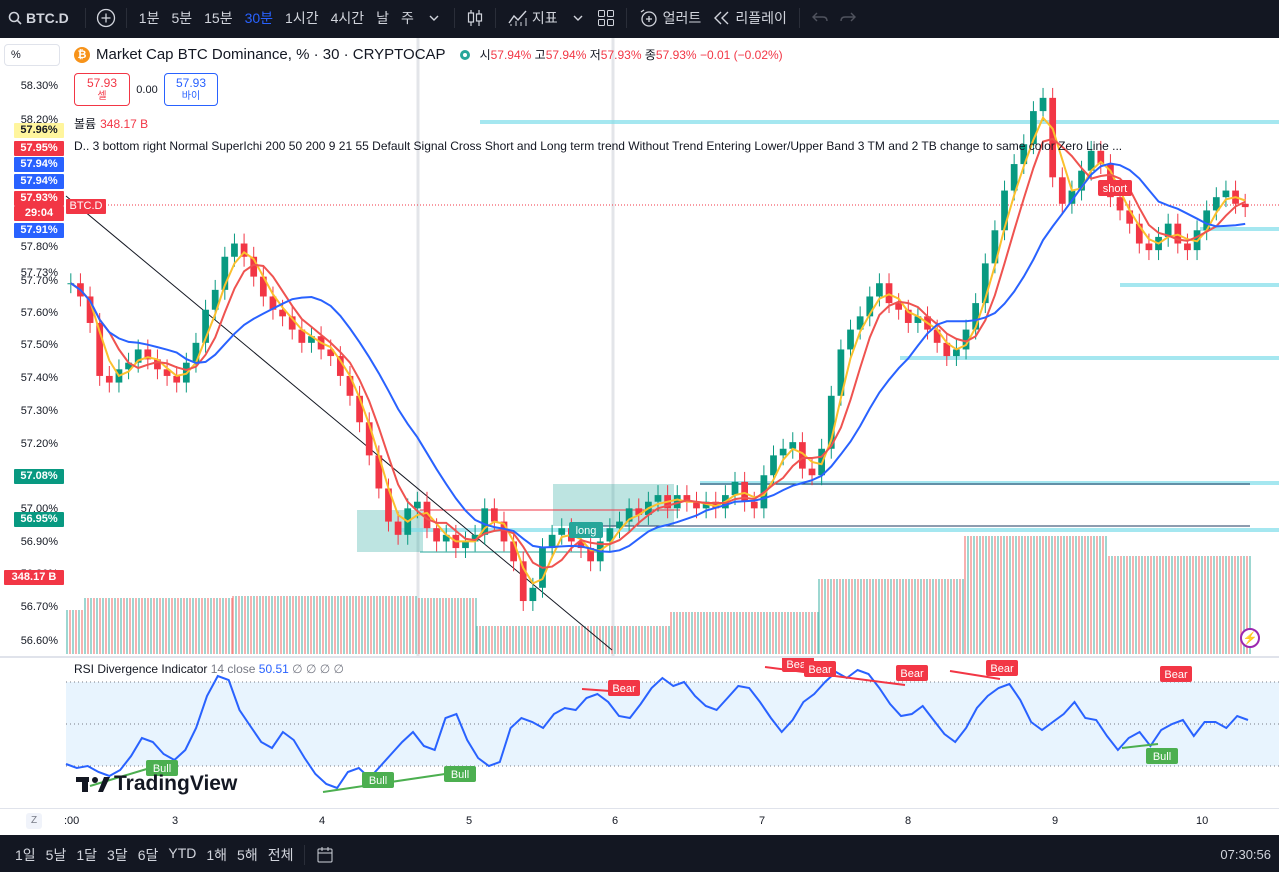 The image size is (1279, 872). Describe the element at coordinates (218, 18) in the screenshot. I see `interval-2-button: 15분` at that location.